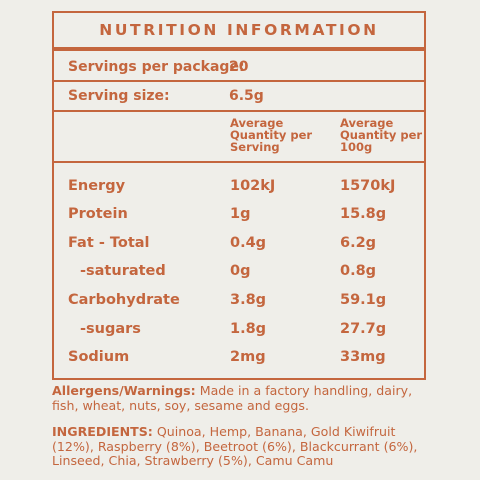 This screenshot has width=480, height=480. Describe the element at coordinates (271, 135) in the screenshot. I see `col-header-serving: Average Quantity per Serving` at that location.